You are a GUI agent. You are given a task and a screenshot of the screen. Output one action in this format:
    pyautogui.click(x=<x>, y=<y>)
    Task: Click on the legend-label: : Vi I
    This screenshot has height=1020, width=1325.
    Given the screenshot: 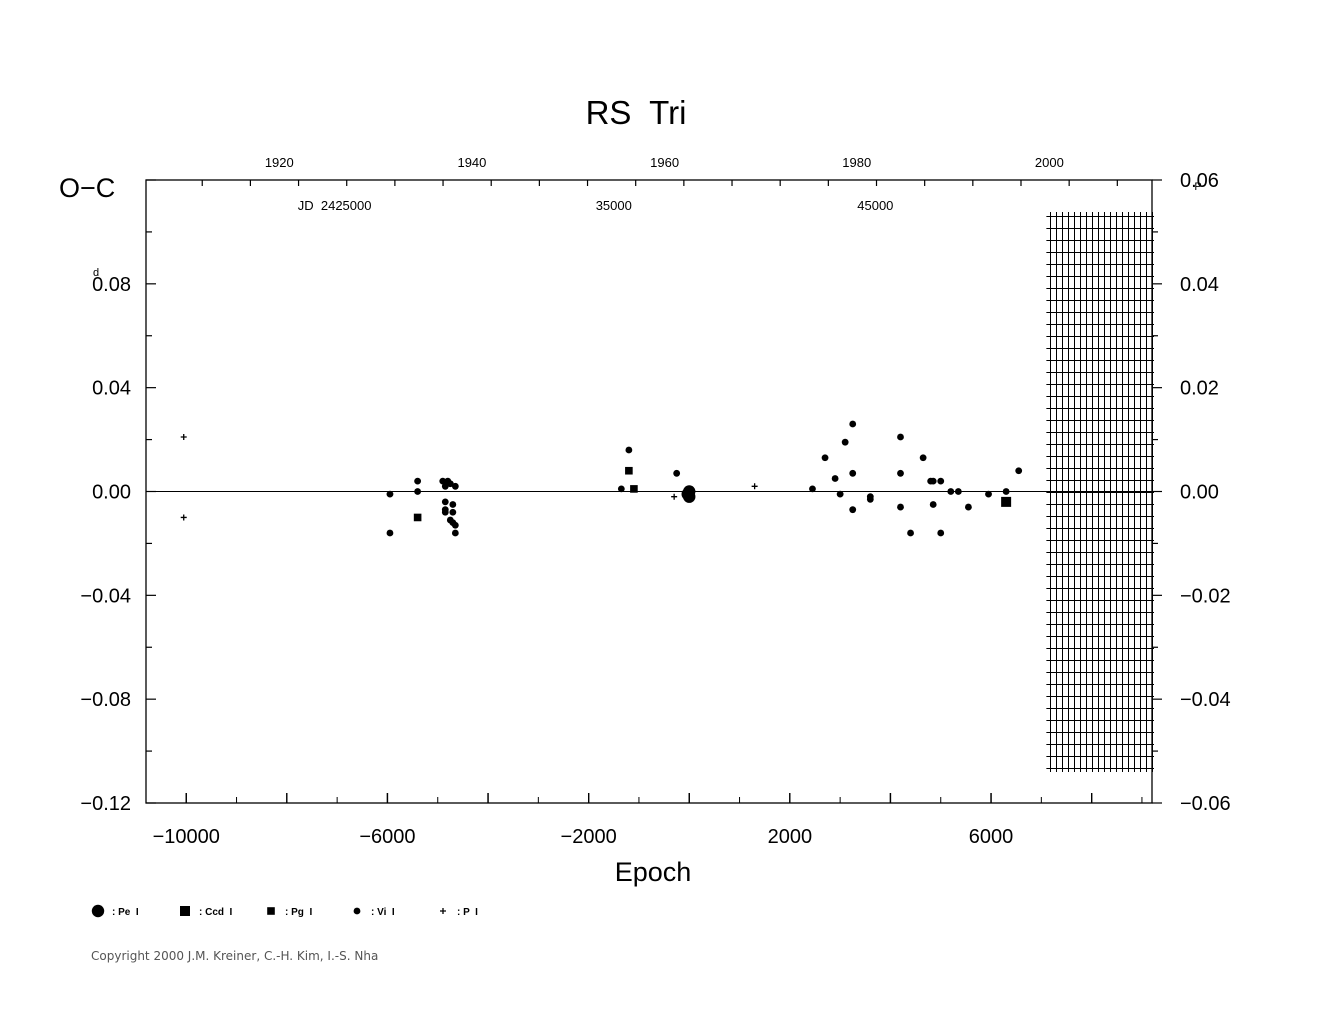 What is the action you would take?
    pyautogui.click(x=383, y=912)
    